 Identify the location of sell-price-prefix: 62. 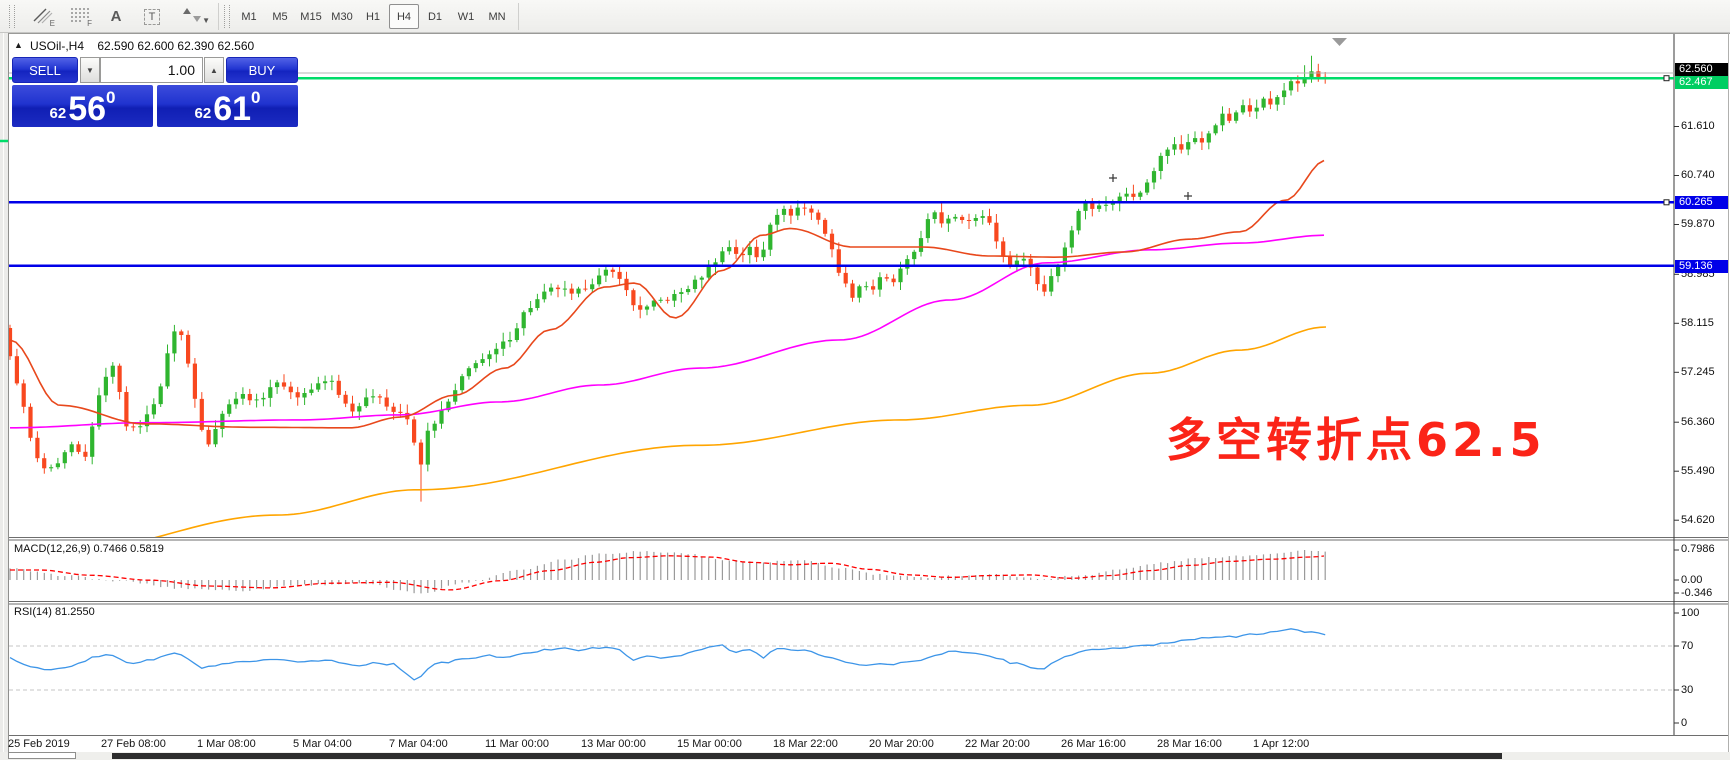
(58, 113).